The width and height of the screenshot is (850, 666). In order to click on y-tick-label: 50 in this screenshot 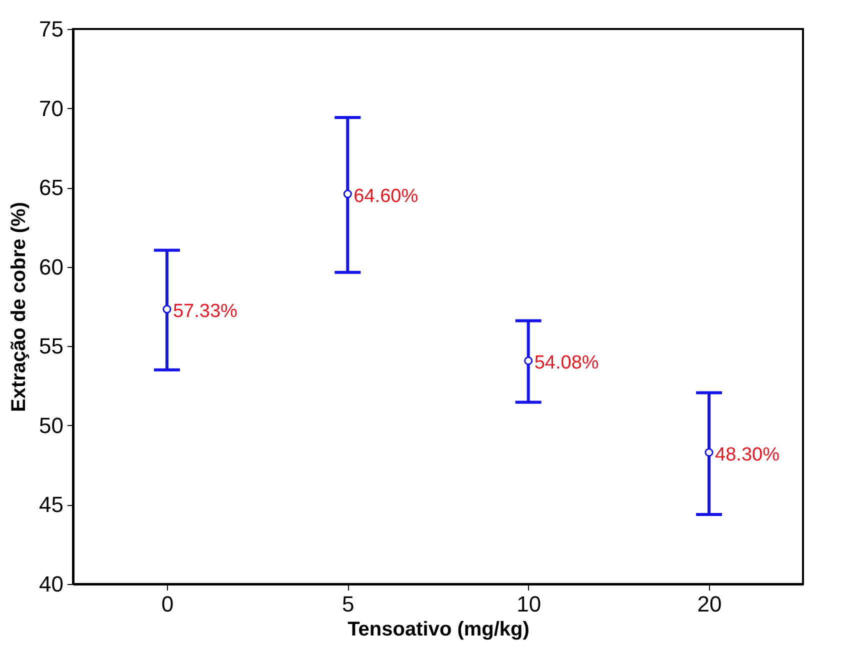, I will do `click(51, 425)`.